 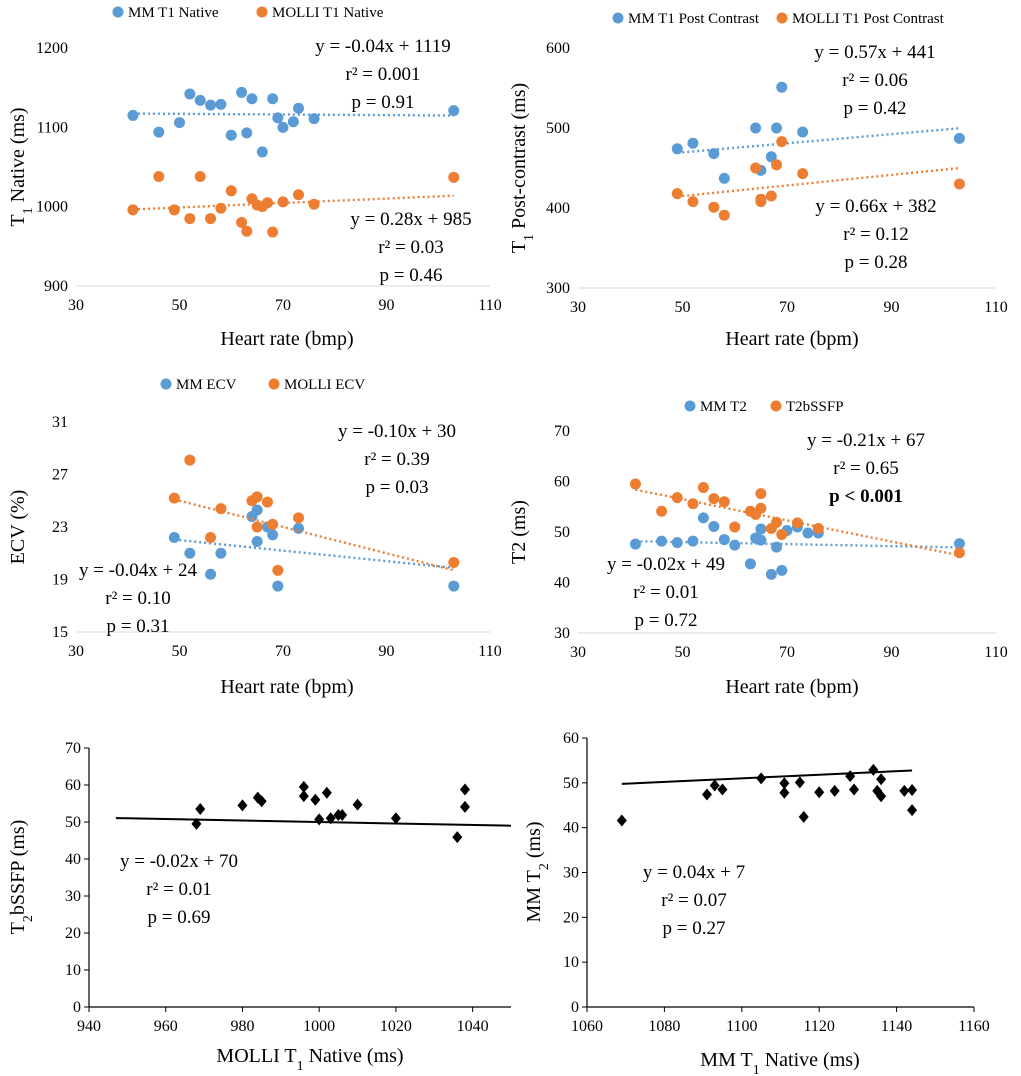 I want to click on regression-annotation: p < 0.001, so click(x=866, y=496).